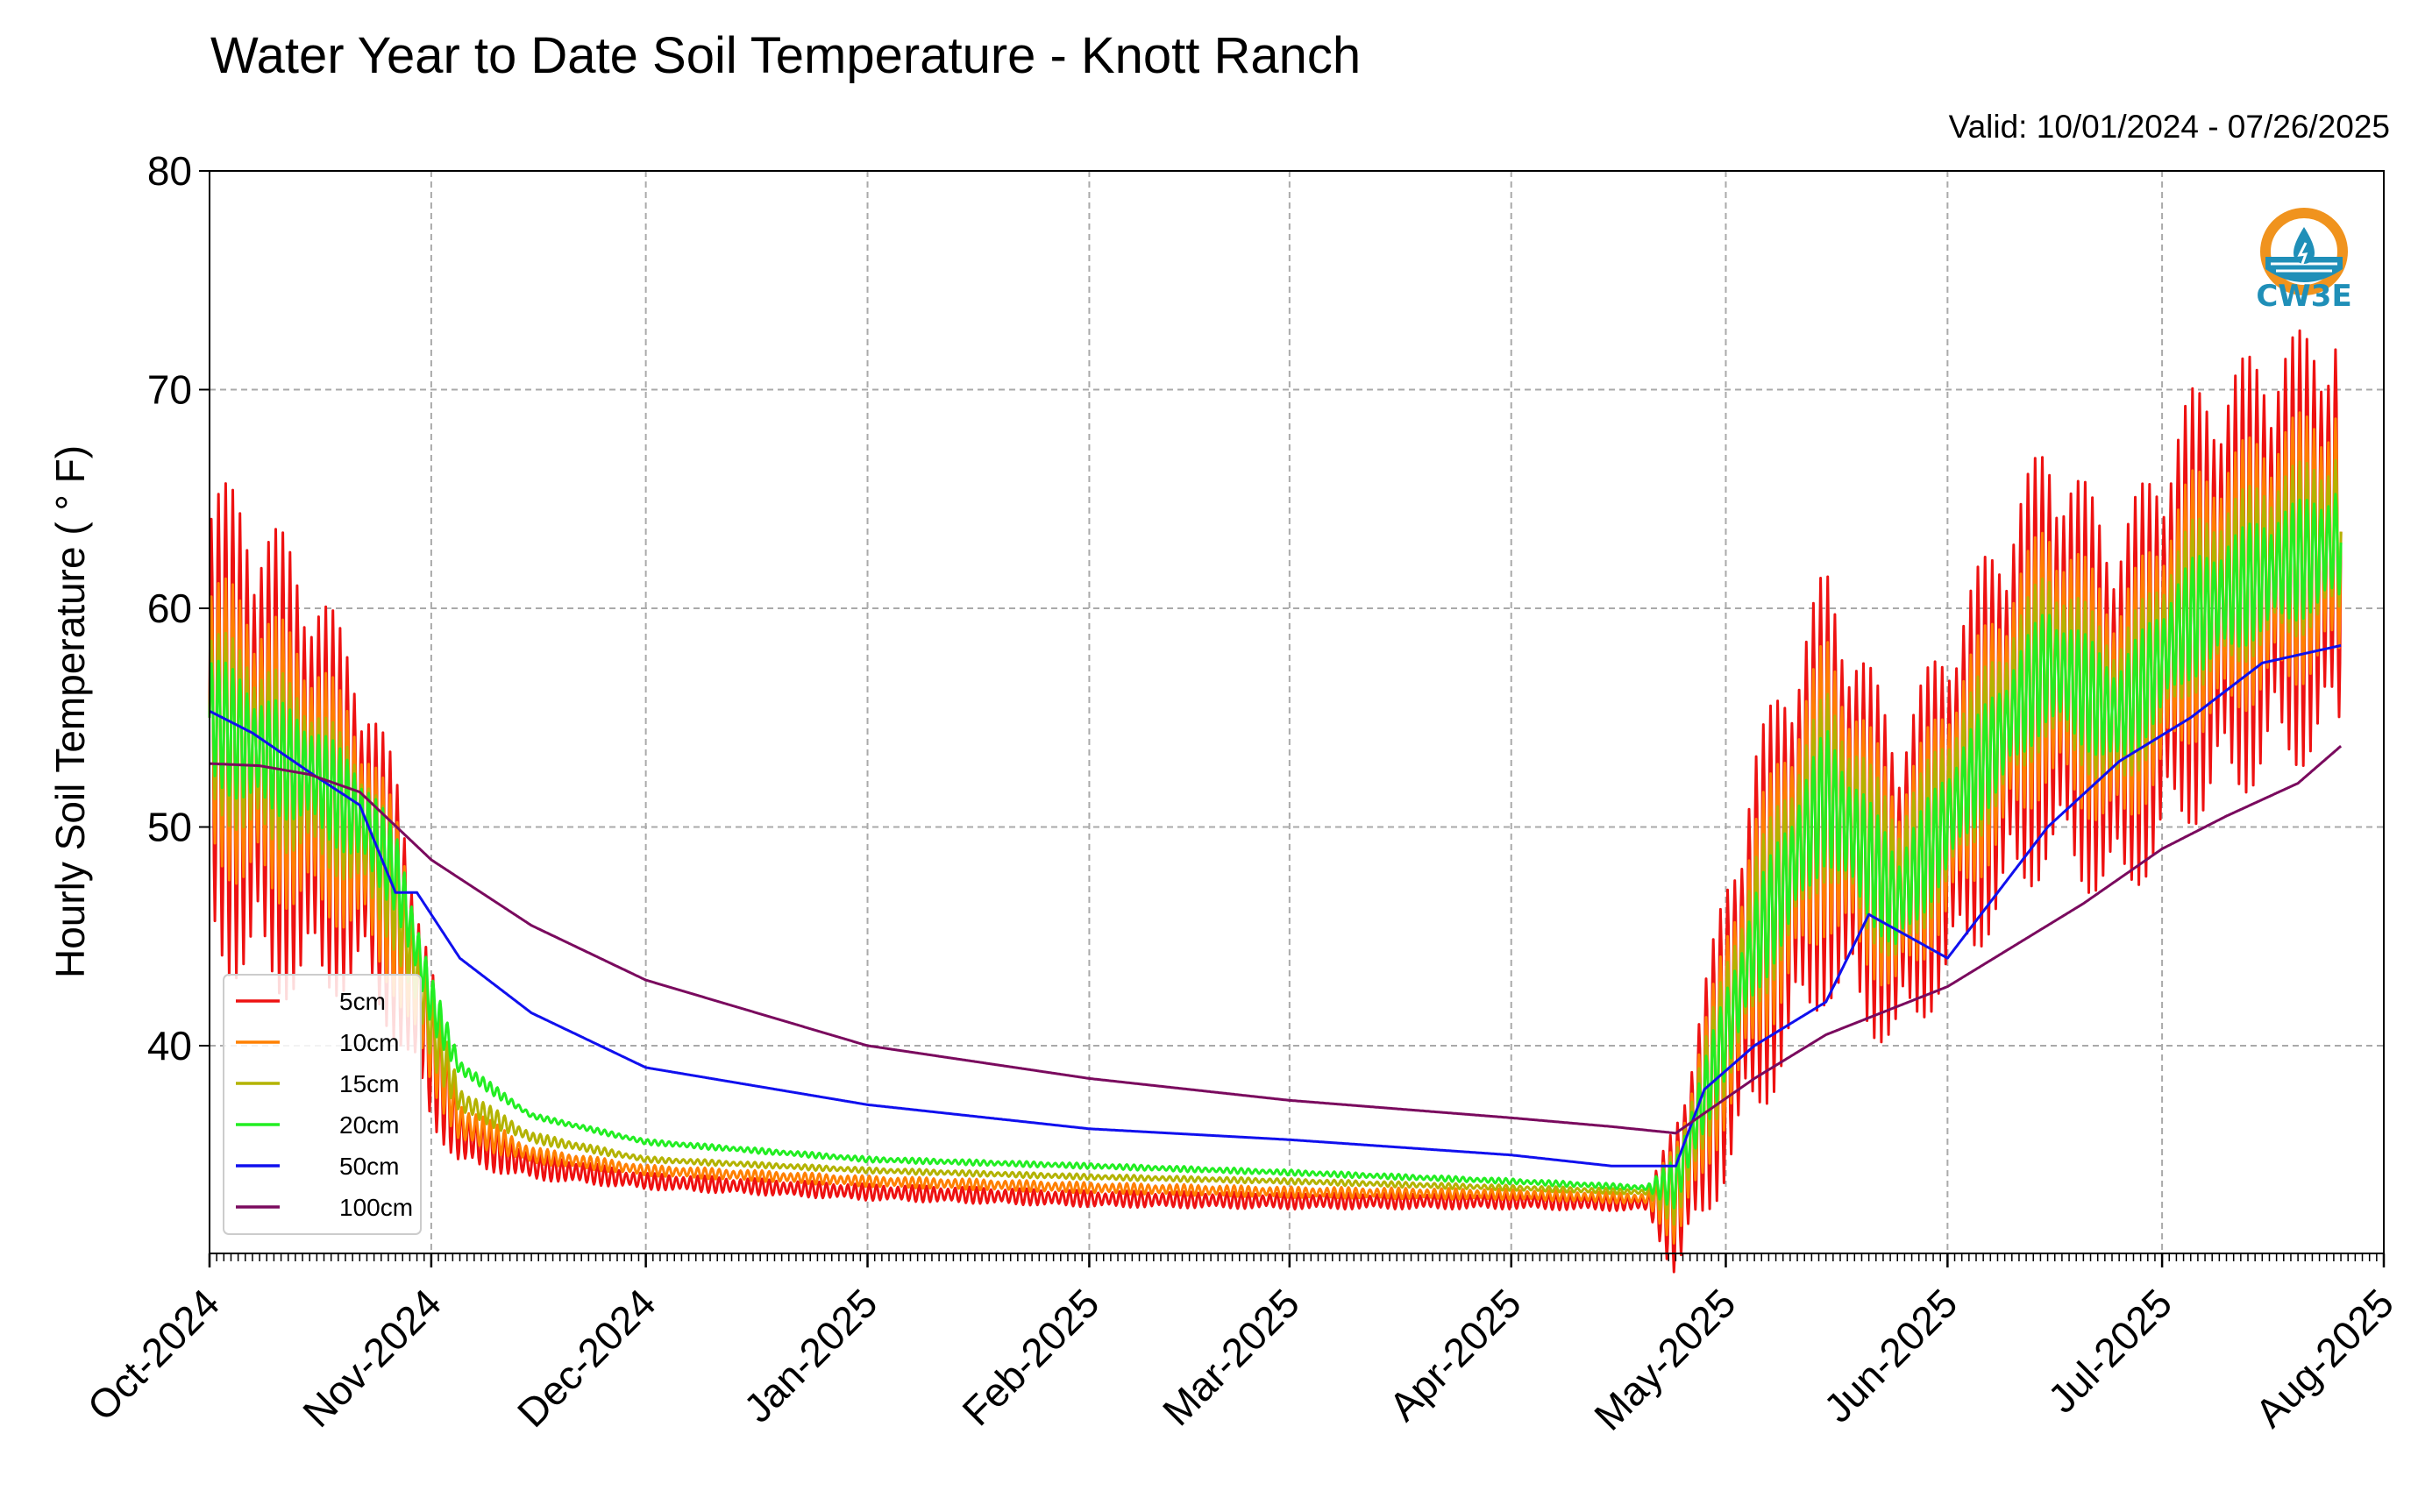 The height and width of the screenshot is (1512, 2418). Describe the element at coordinates (1455, 1355) in the screenshot. I see `x-tick-label: Apr-2025` at that location.